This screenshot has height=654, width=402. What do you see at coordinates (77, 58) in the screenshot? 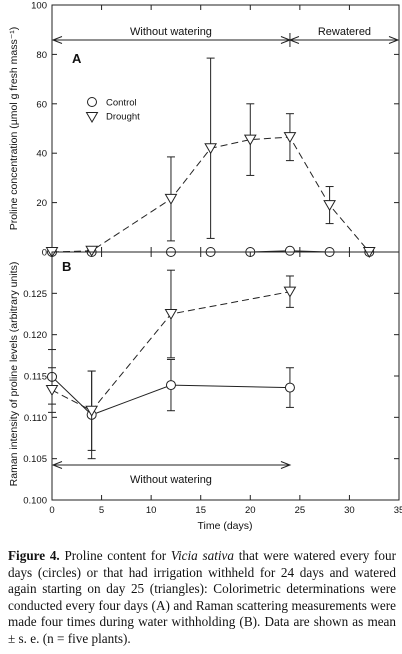
I see `panel-a-label: A` at bounding box center [77, 58].